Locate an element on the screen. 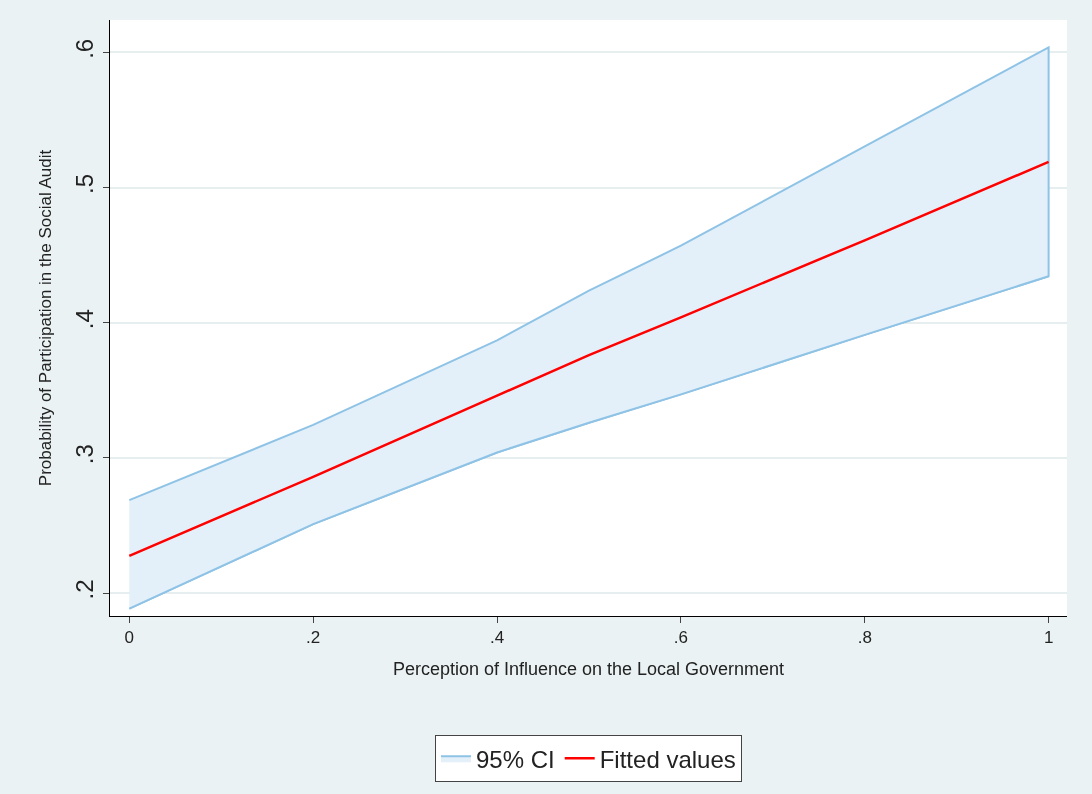  y-tick-label: .4 is located at coordinates (85, 319).